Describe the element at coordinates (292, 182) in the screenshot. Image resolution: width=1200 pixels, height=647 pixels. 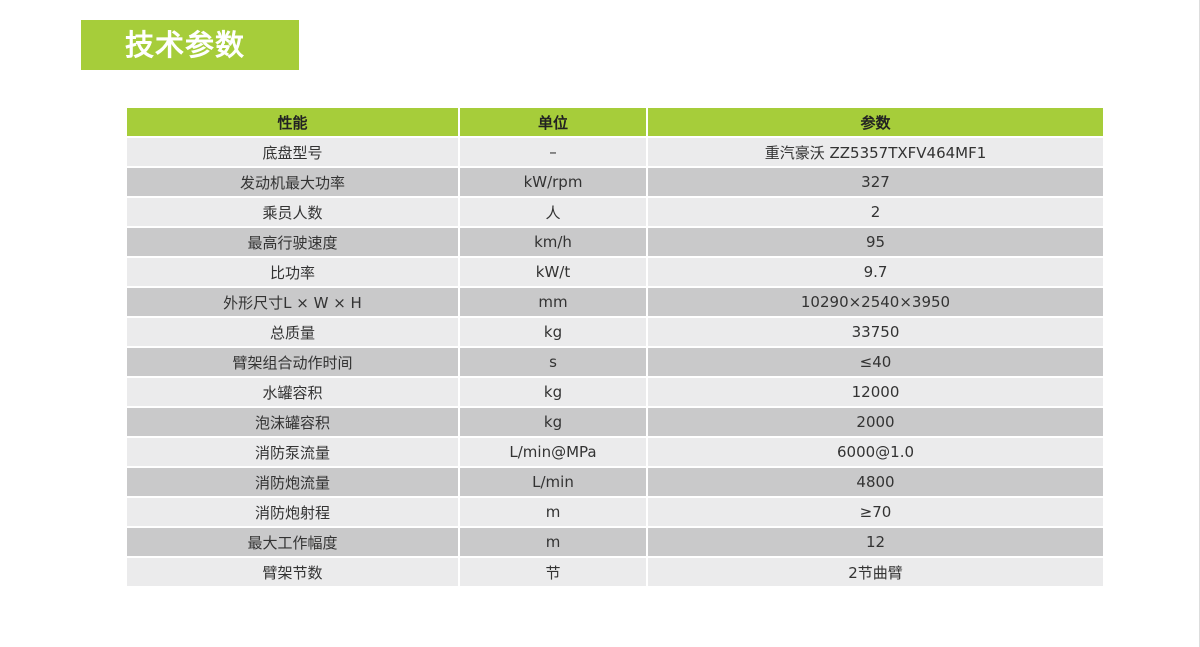
I see `cell-performance: 发动机最大功率` at that location.